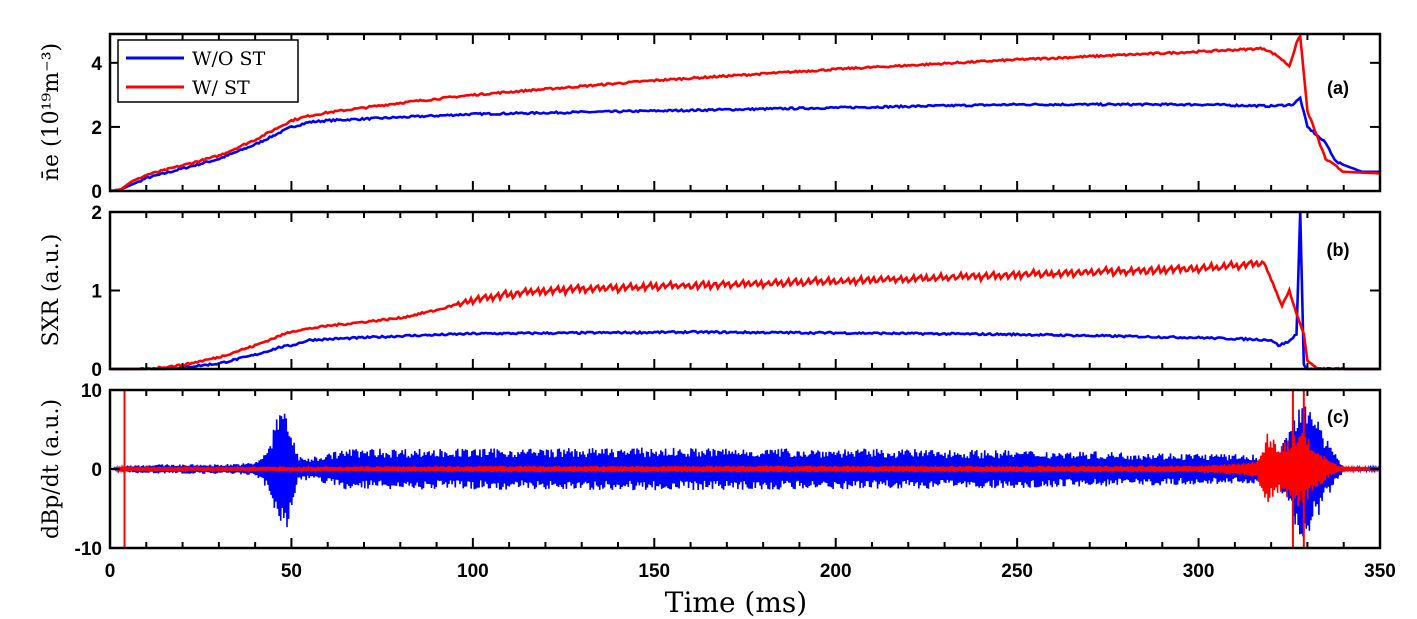  I want to click on series-signal-w-st, so click(745, 469).